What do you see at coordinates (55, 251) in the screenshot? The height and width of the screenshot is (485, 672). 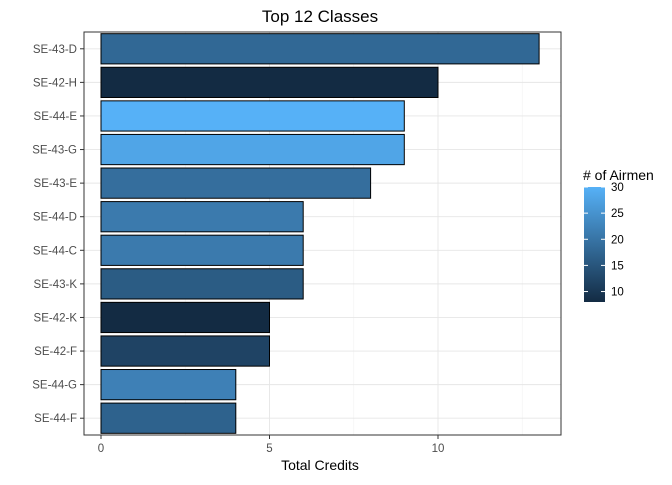 I see `y-tick-label: SE-44-C` at bounding box center [55, 251].